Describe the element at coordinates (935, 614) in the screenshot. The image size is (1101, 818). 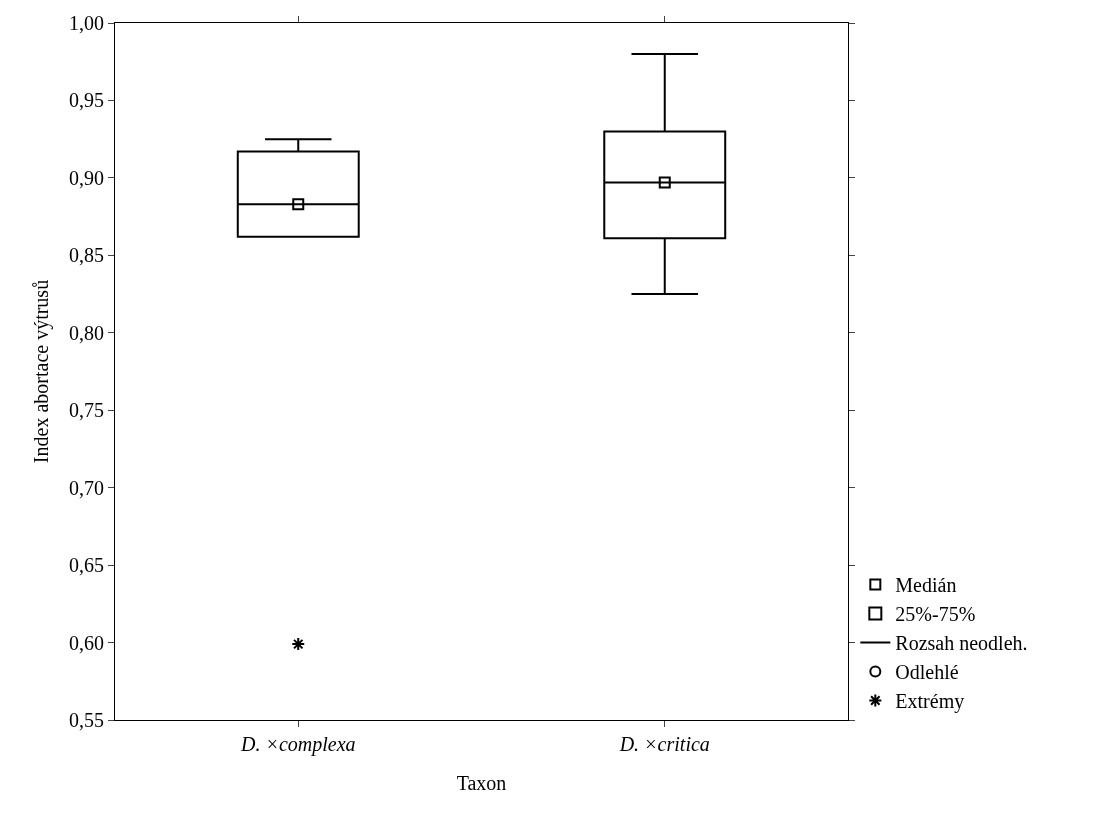
I see `legend-label: 25%-75%` at that location.